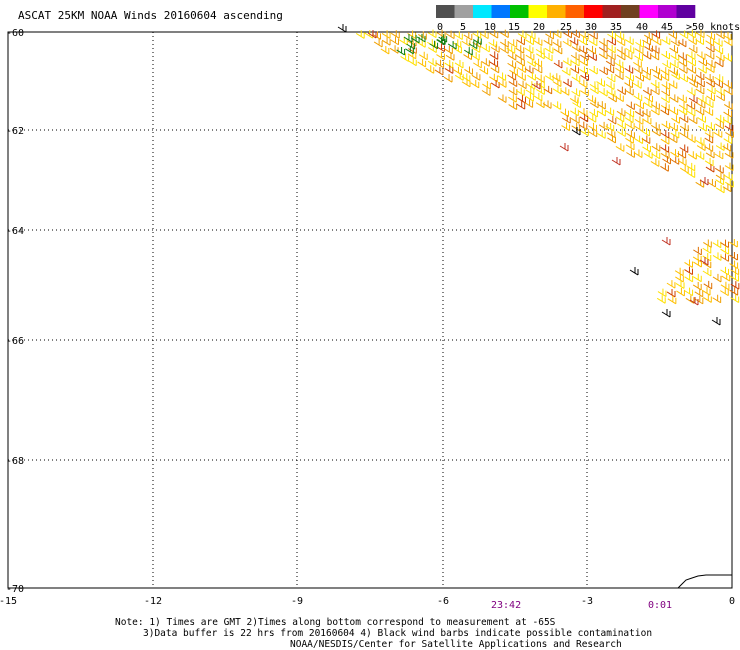  I want to click on legend-label: 20, so click(539, 27).